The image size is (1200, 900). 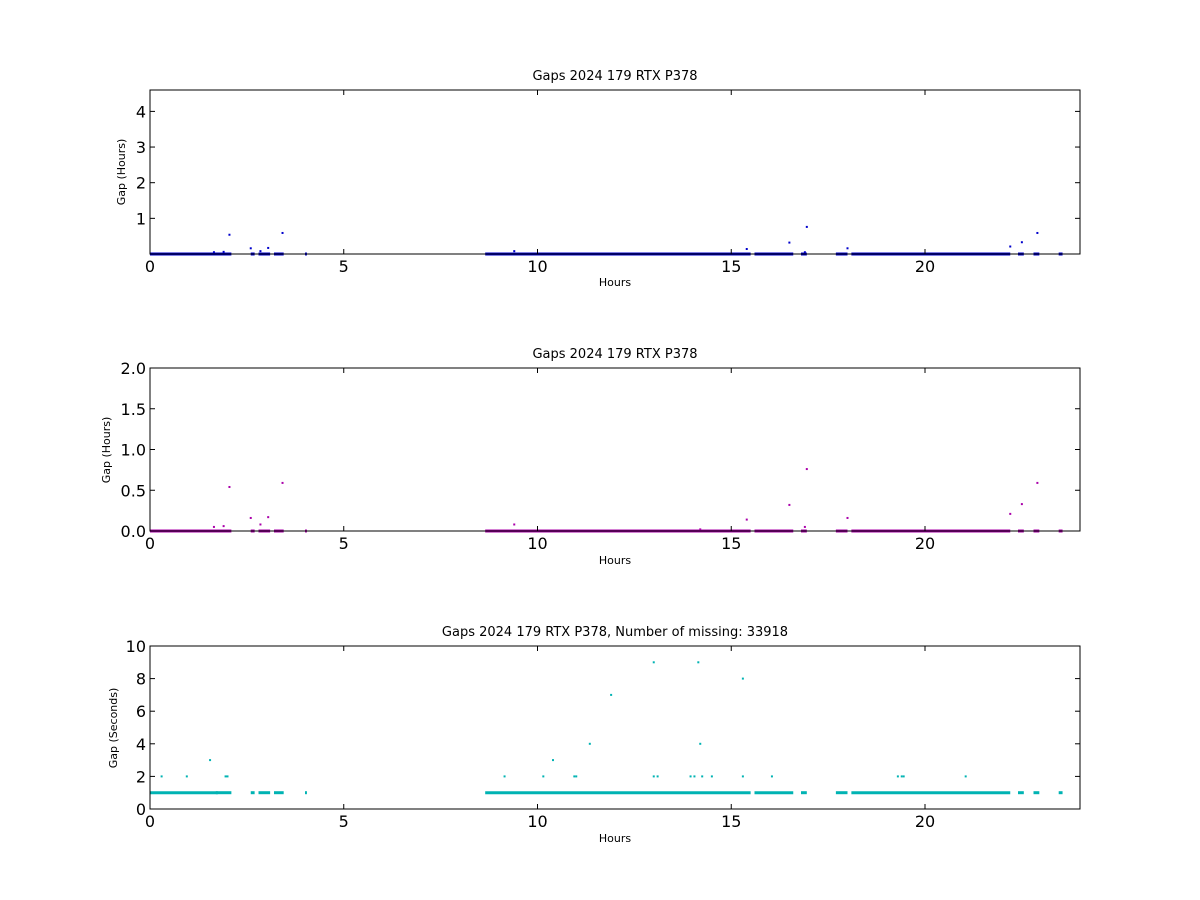 What do you see at coordinates (141, 679) in the screenshot?
I see `y-tick-label: 8` at bounding box center [141, 679].